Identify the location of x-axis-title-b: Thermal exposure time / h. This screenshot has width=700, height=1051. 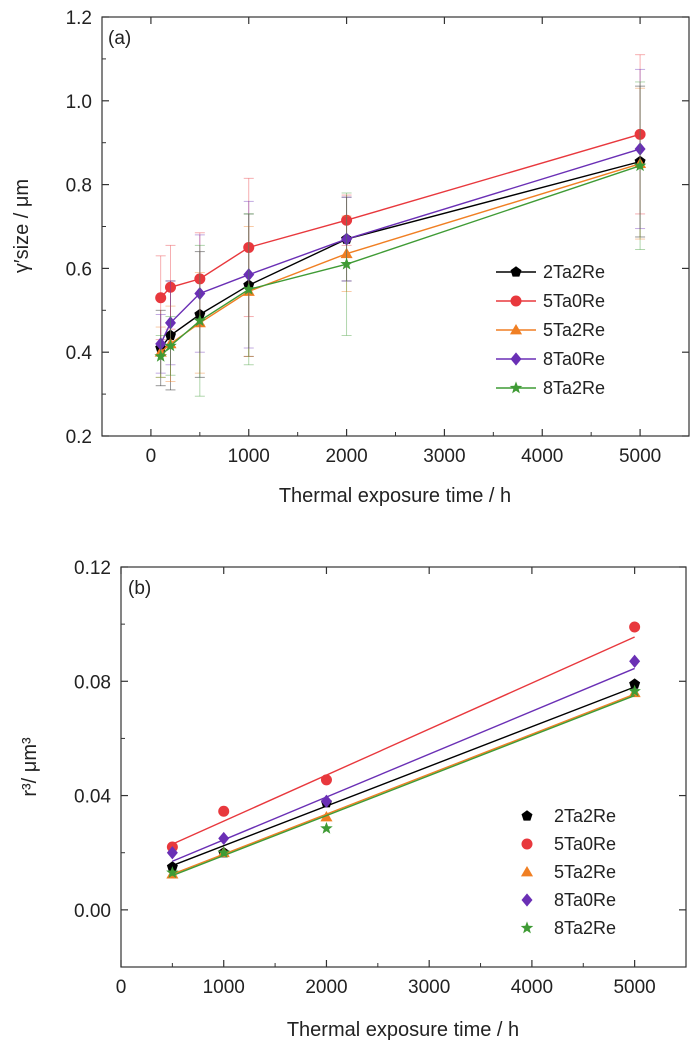
(403, 1030).